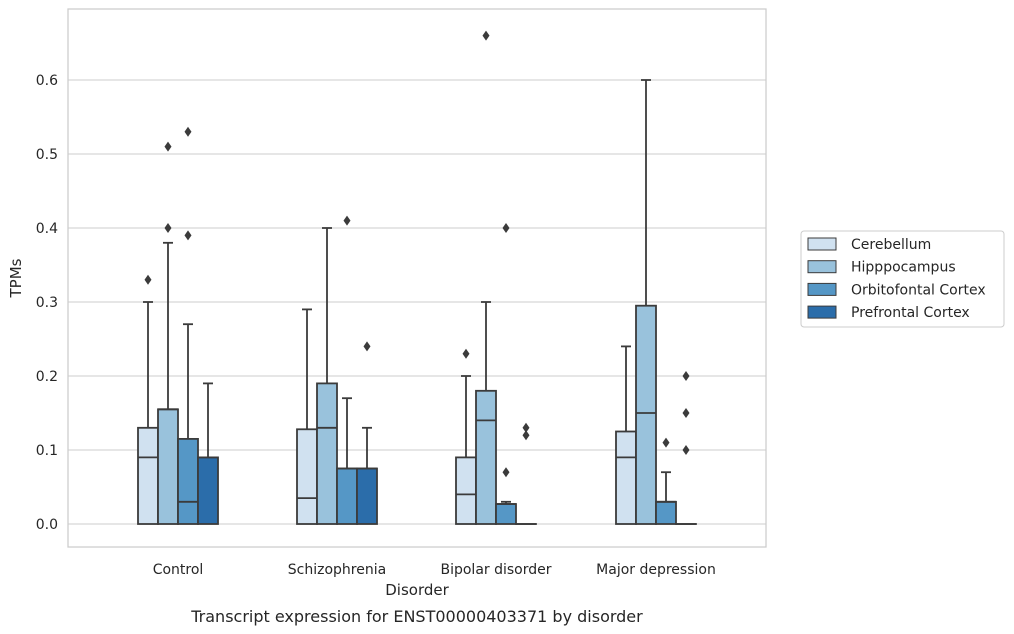  I want to click on legend-frame, so click(902, 279).